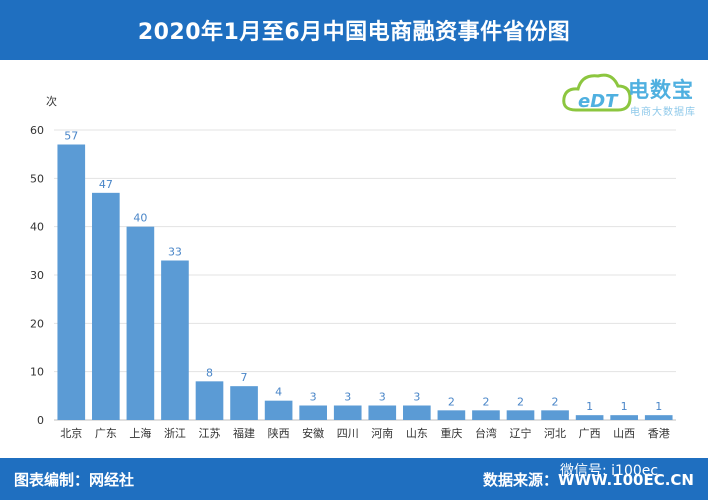 This screenshot has width=708, height=500. I want to click on category-label: 重庆, so click(451, 433).